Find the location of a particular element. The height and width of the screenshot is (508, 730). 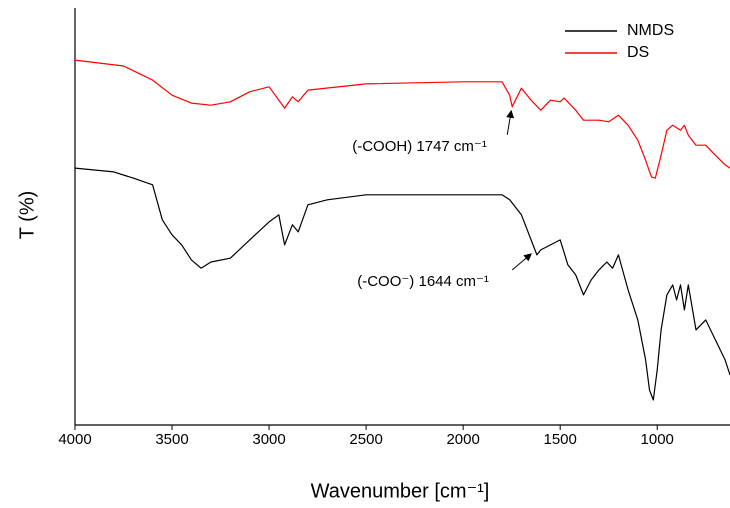

x-tick-label: 1500 is located at coordinates (559, 439).